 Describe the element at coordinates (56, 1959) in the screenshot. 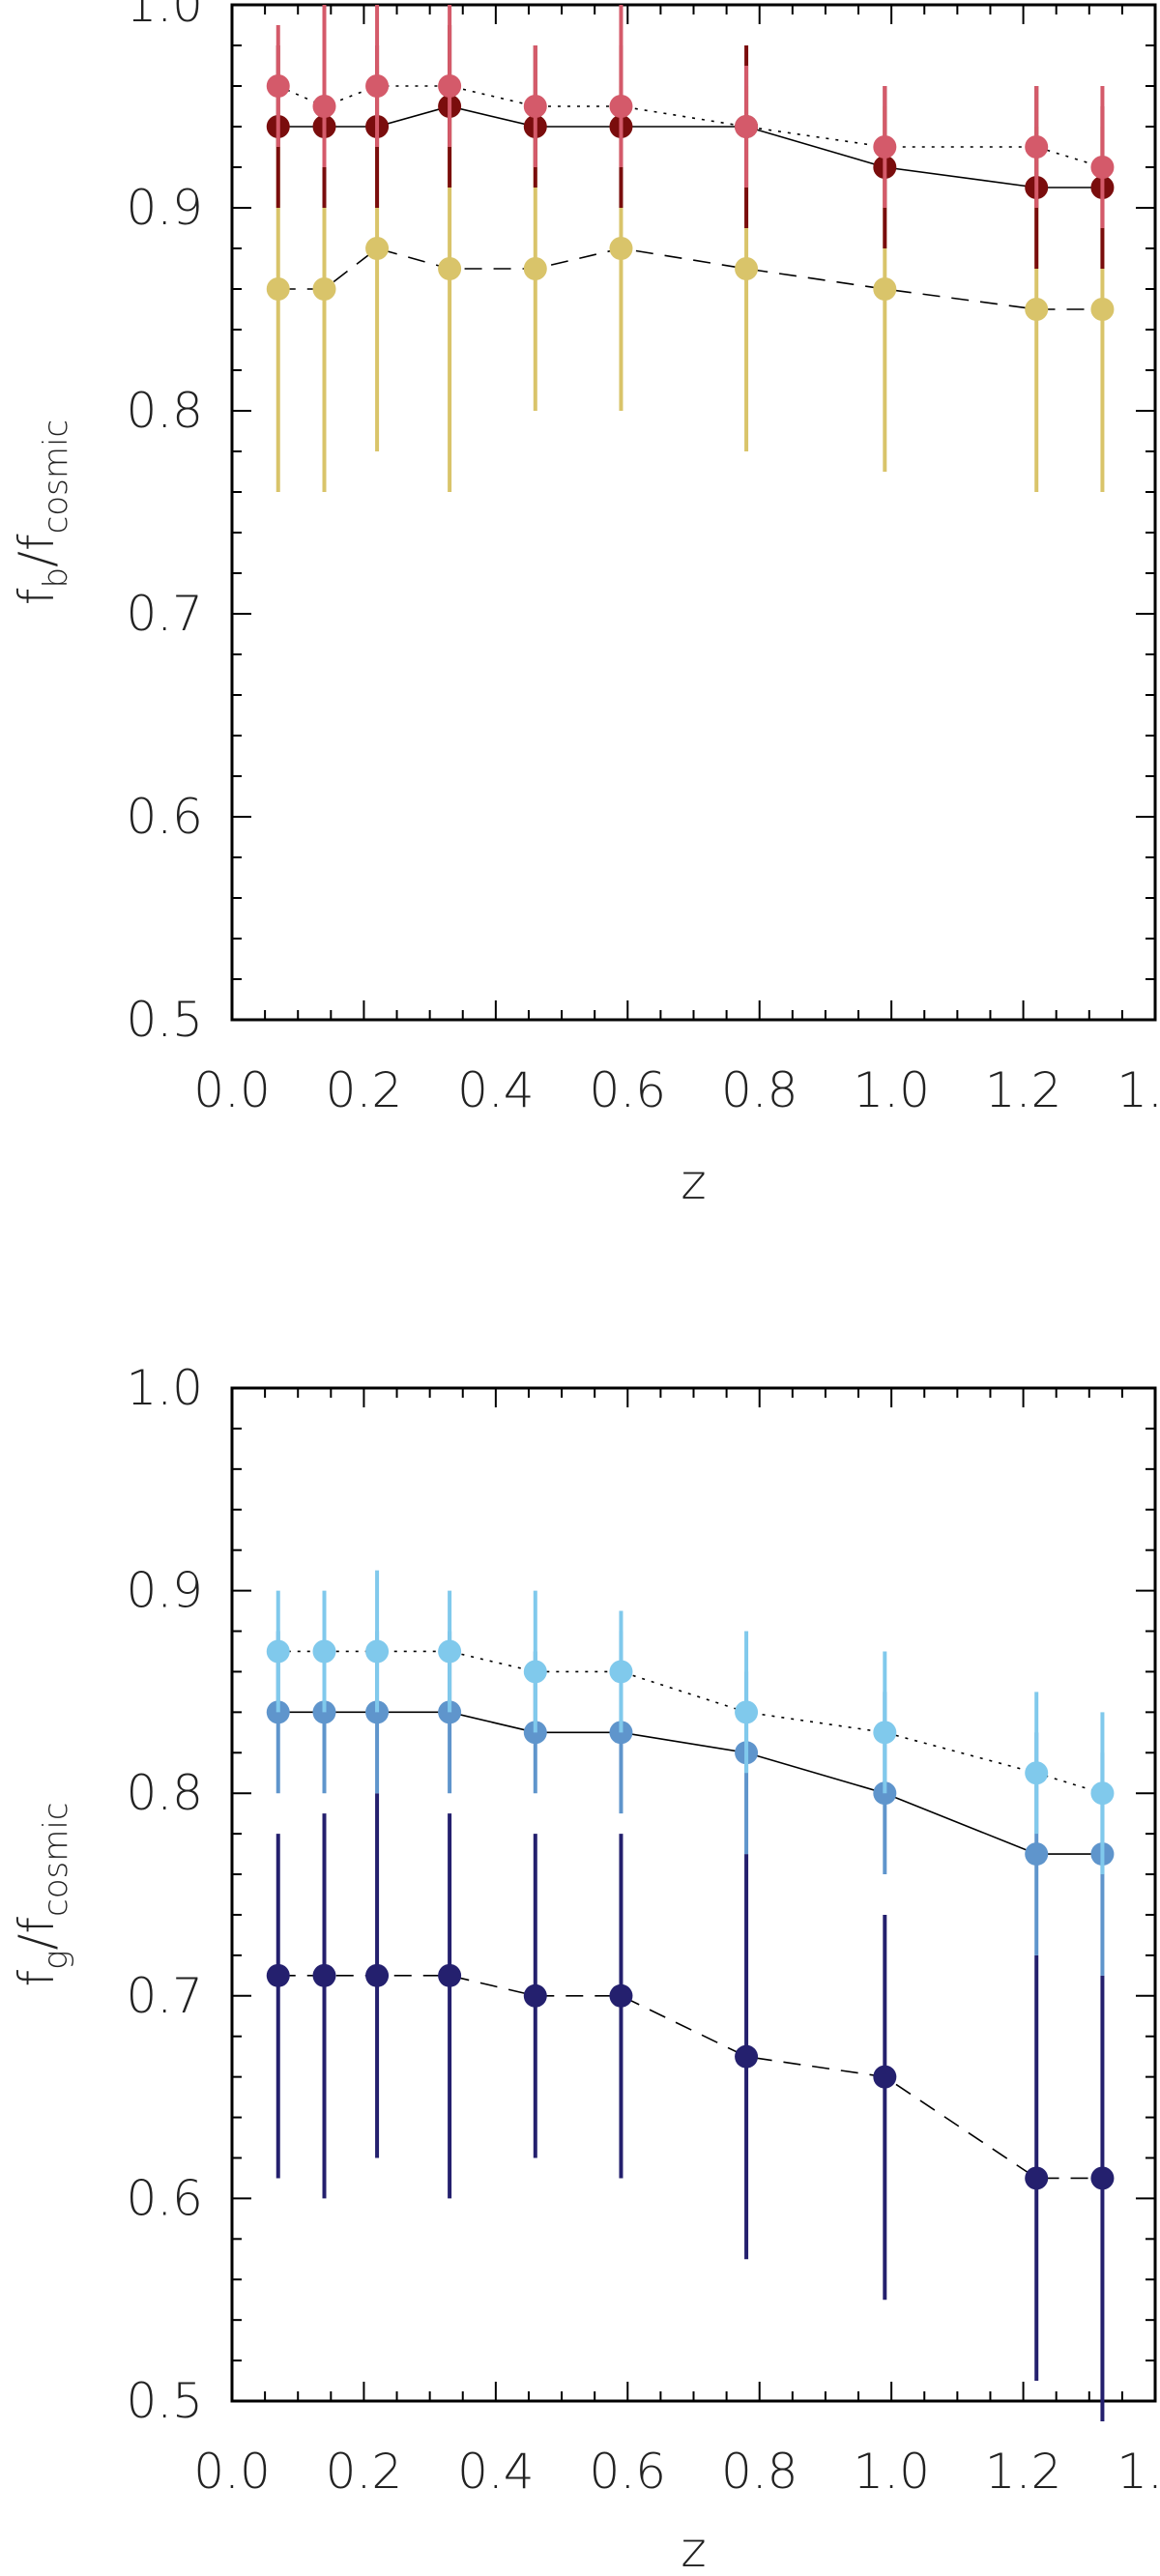

I see `y-axis-label-subscript: g` at that location.